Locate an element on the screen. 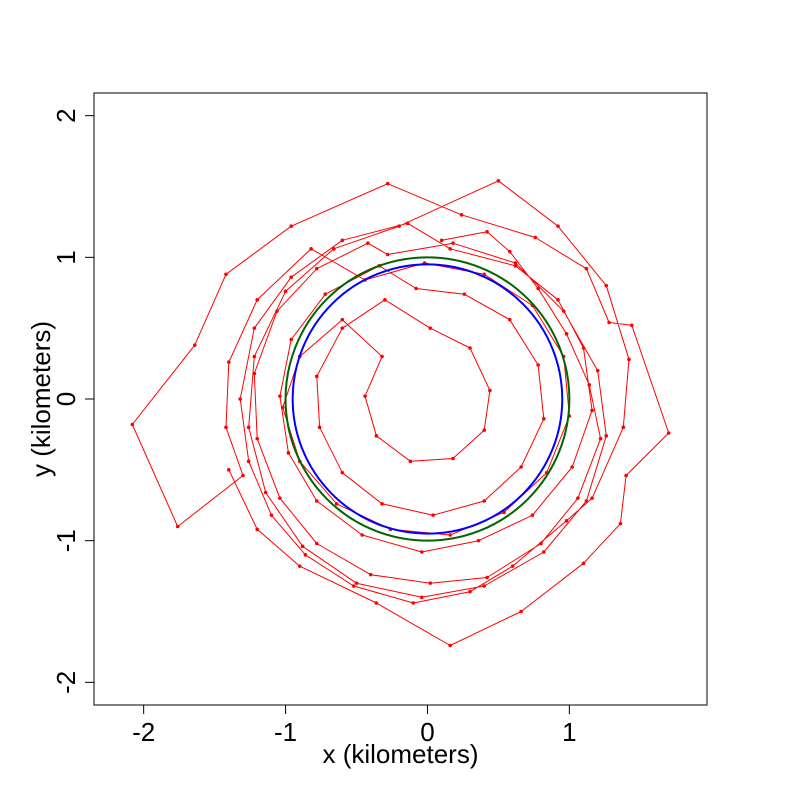  y-tick-label: -1 is located at coordinates (66, 540).